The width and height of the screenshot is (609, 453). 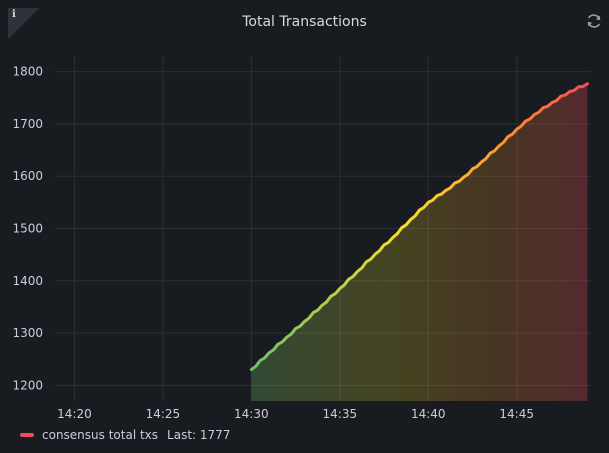 What do you see at coordinates (27, 281) in the screenshot?
I see `y-tick-label: 1400` at bounding box center [27, 281].